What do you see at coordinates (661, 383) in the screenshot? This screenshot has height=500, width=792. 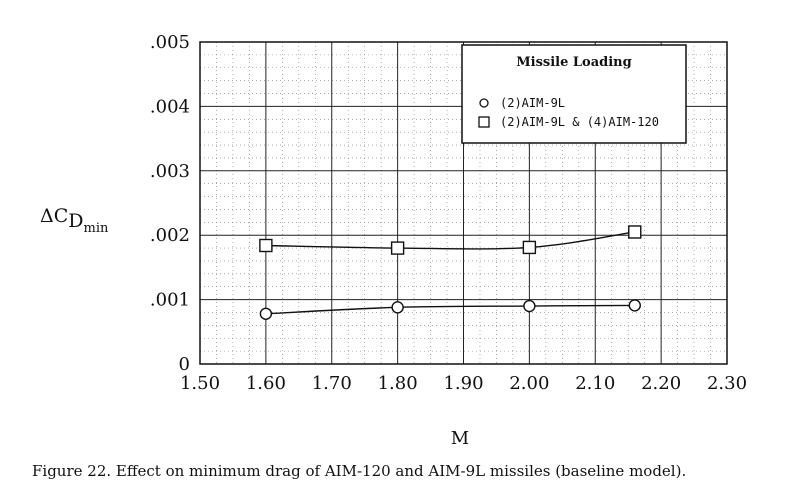 I see `x-tick-label: 2.20` at bounding box center [661, 383].